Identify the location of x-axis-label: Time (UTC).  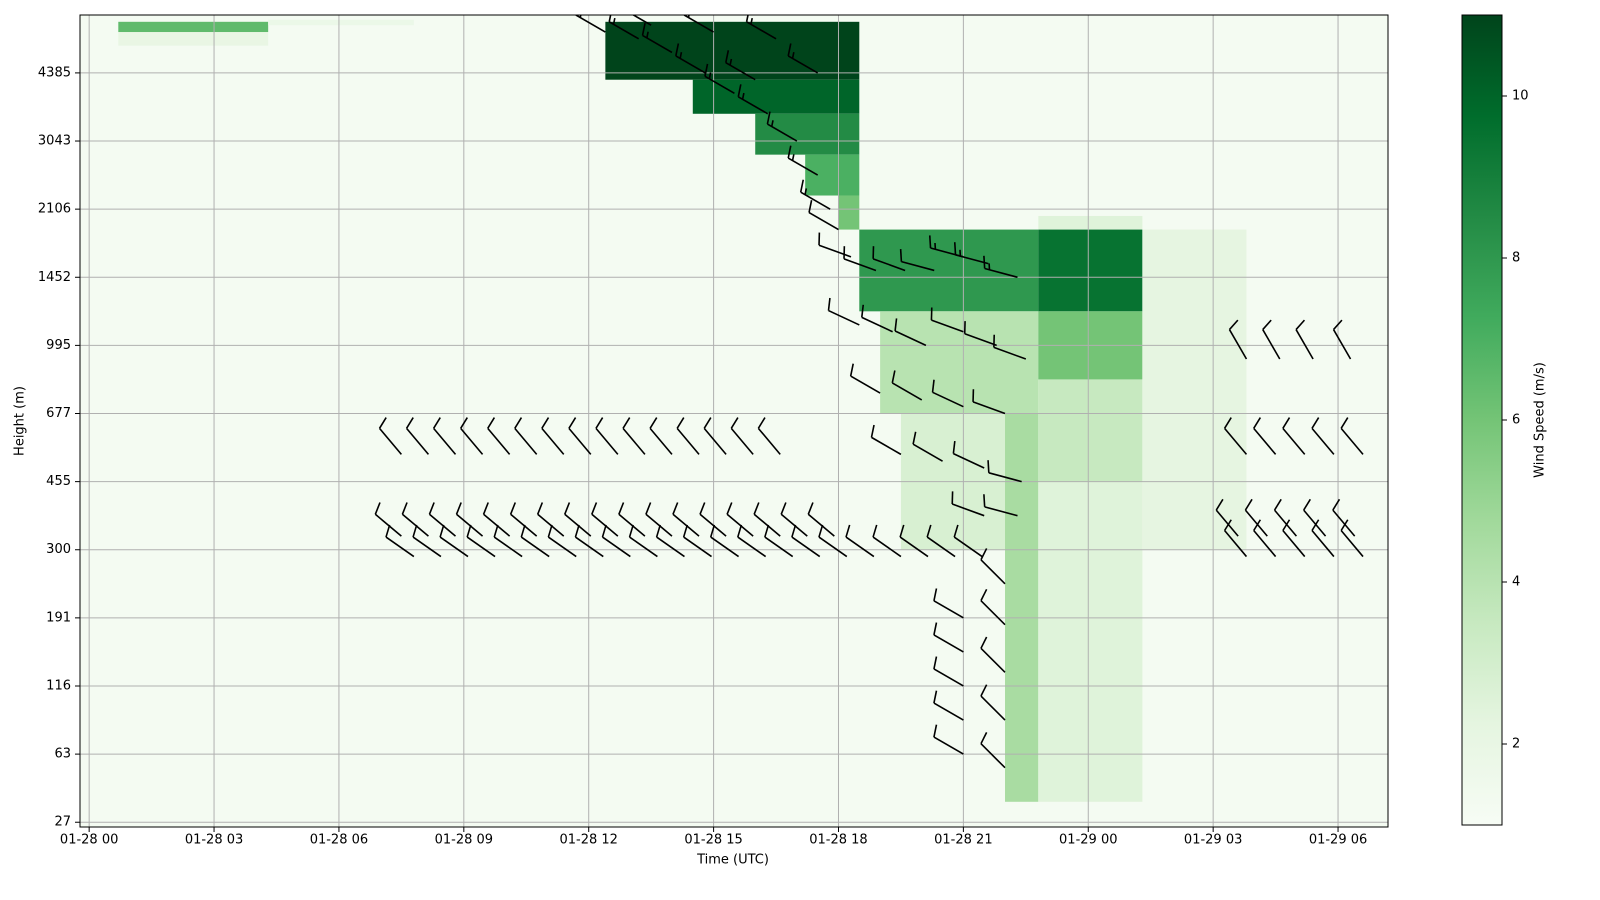
(732, 860).